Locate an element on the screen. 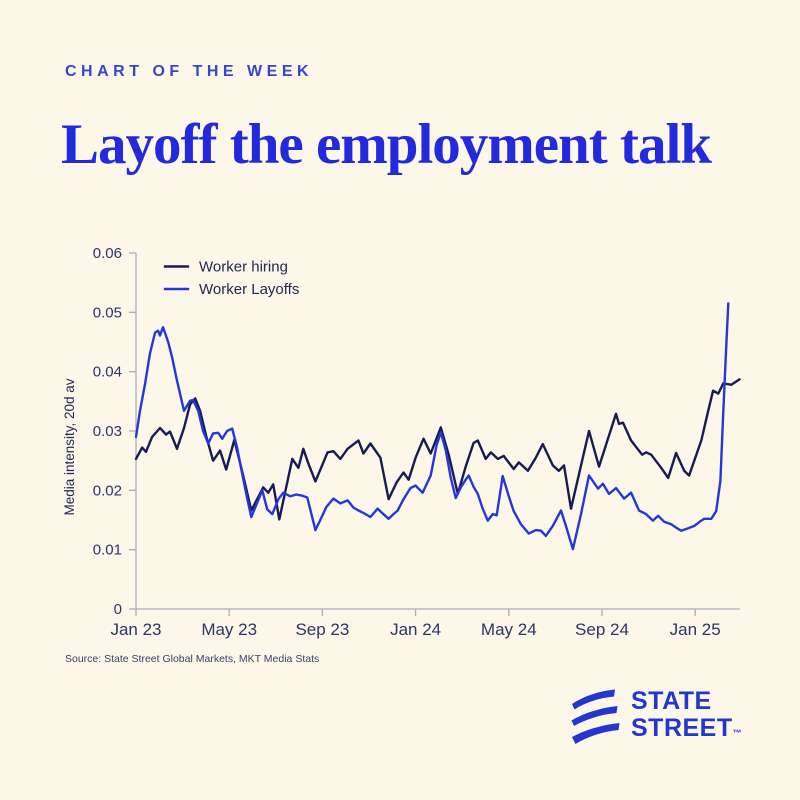  legend: Worker hiring Worker Layoffs is located at coordinates (231, 278).